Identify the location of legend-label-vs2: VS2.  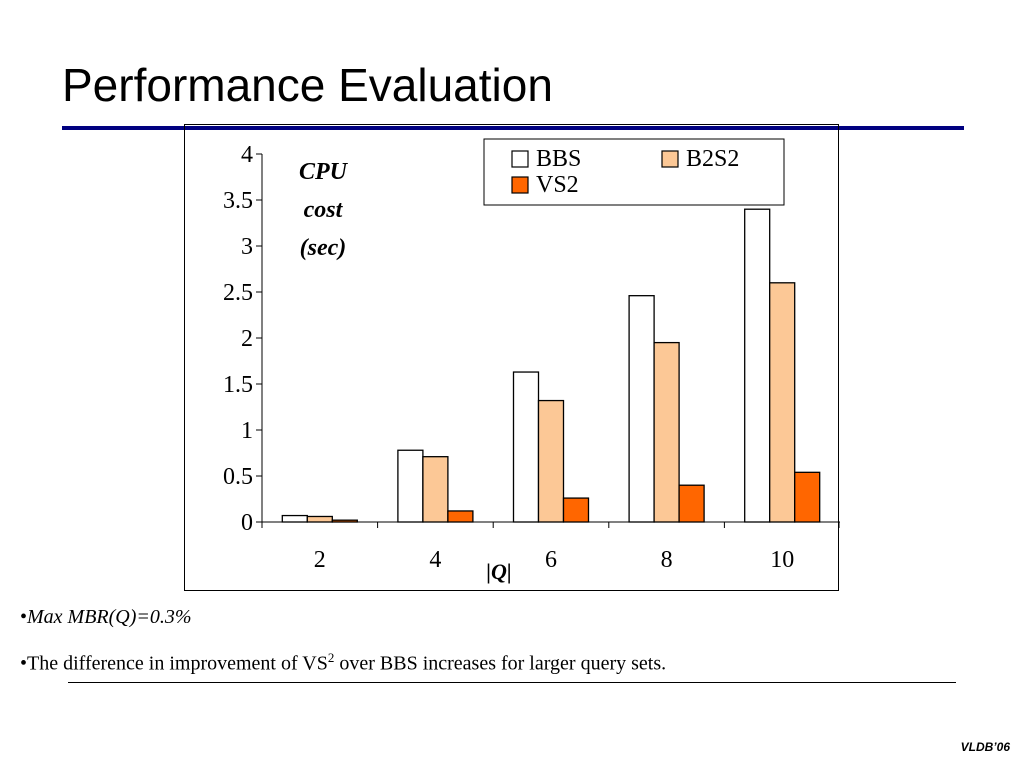
(557, 185).